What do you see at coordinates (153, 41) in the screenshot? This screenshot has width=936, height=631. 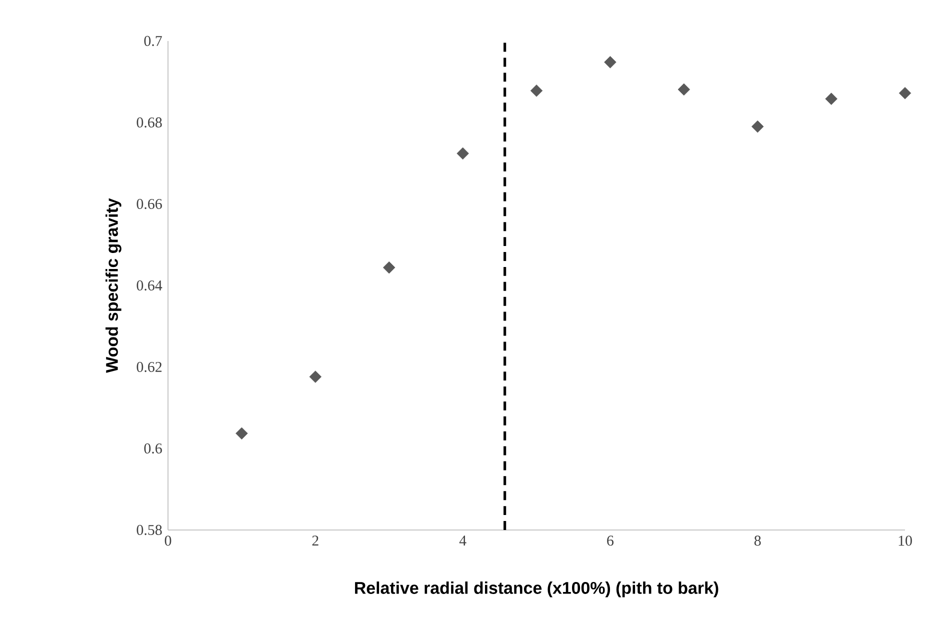 I see `y-tick-label: 0.7` at bounding box center [153, 41].